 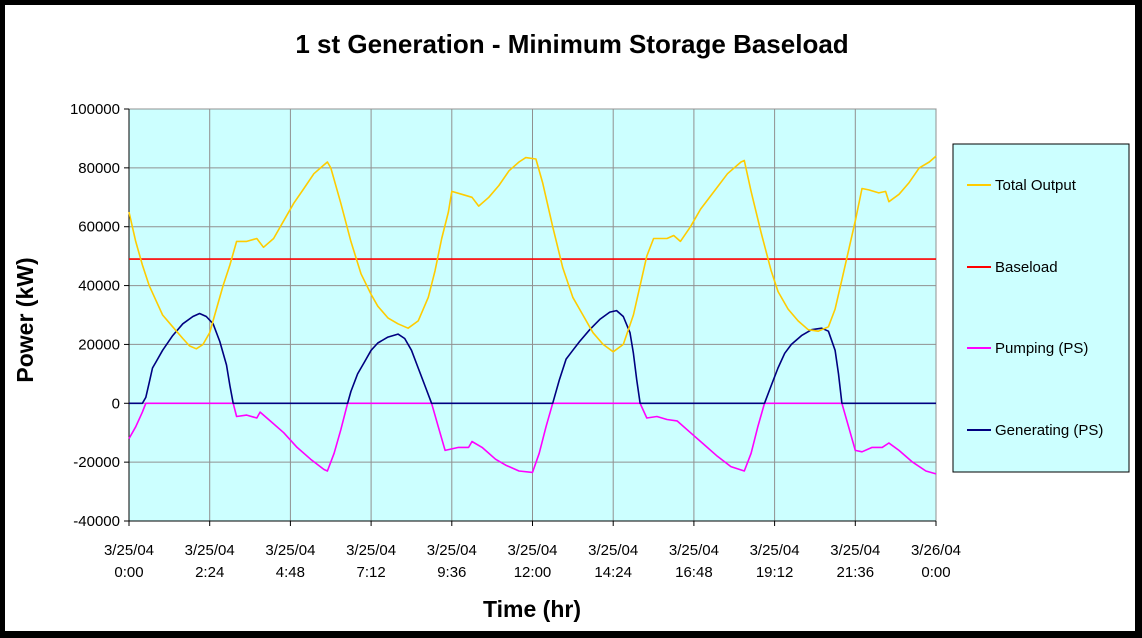 I want to click on y-tick-label: -40000, so click(x=96, y=521).